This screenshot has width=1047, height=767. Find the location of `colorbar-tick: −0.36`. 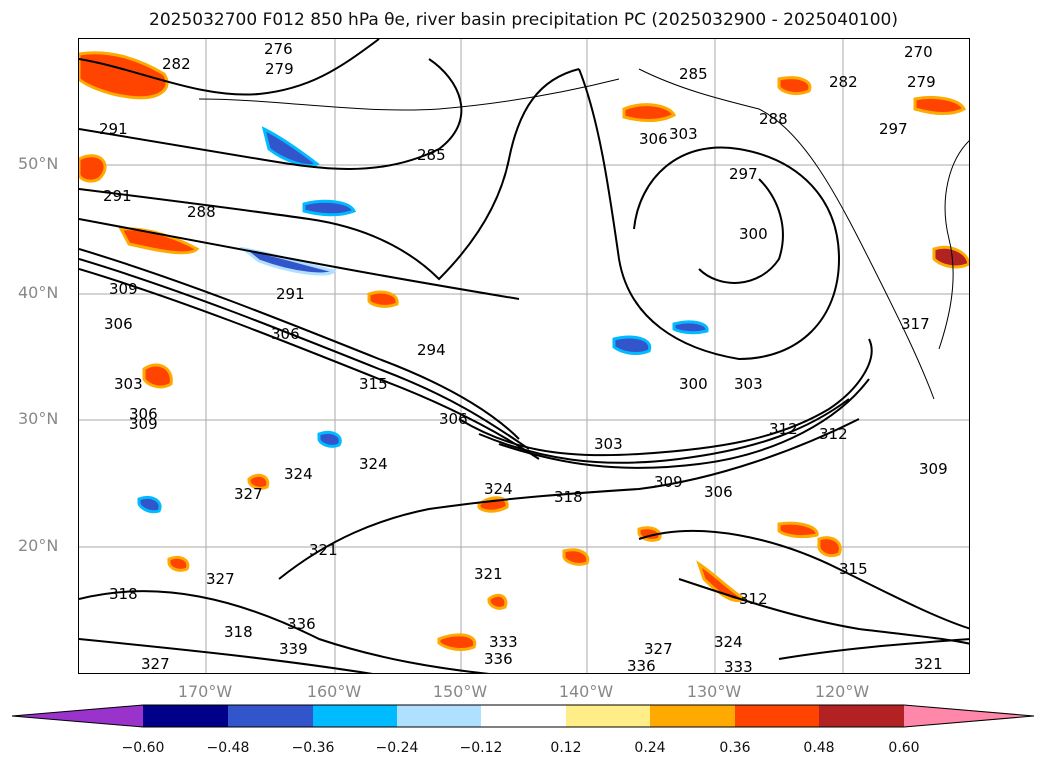

colorbar-tick: −0.36 is located at coordinates (313, 748).